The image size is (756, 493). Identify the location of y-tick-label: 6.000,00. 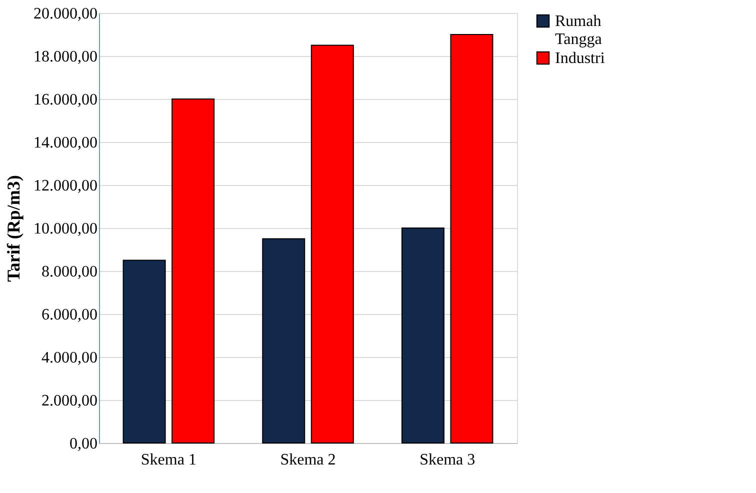
(70, 315).